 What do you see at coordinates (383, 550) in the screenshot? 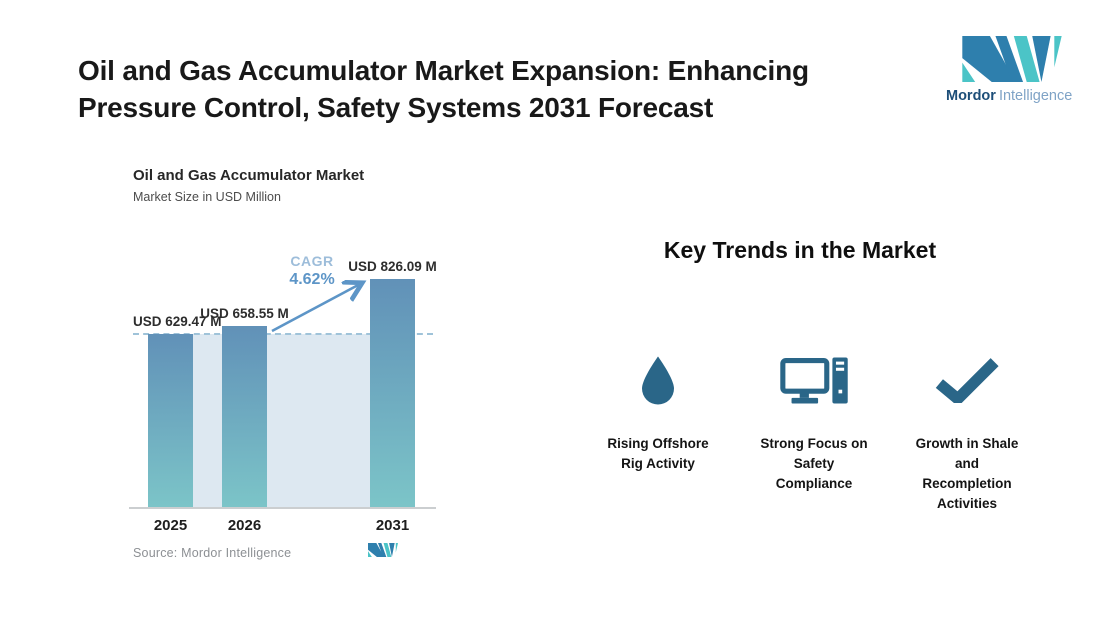
I see `mordor-logo-small-icon` at bounding box center [383, 550].